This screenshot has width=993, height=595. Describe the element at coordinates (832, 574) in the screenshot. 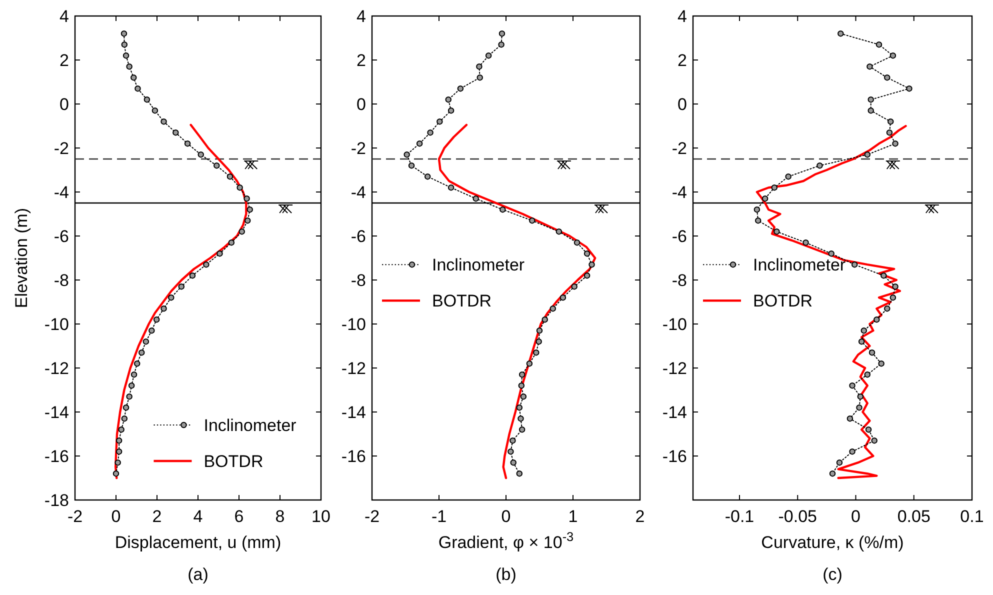

I see `text: (c)` at that location.